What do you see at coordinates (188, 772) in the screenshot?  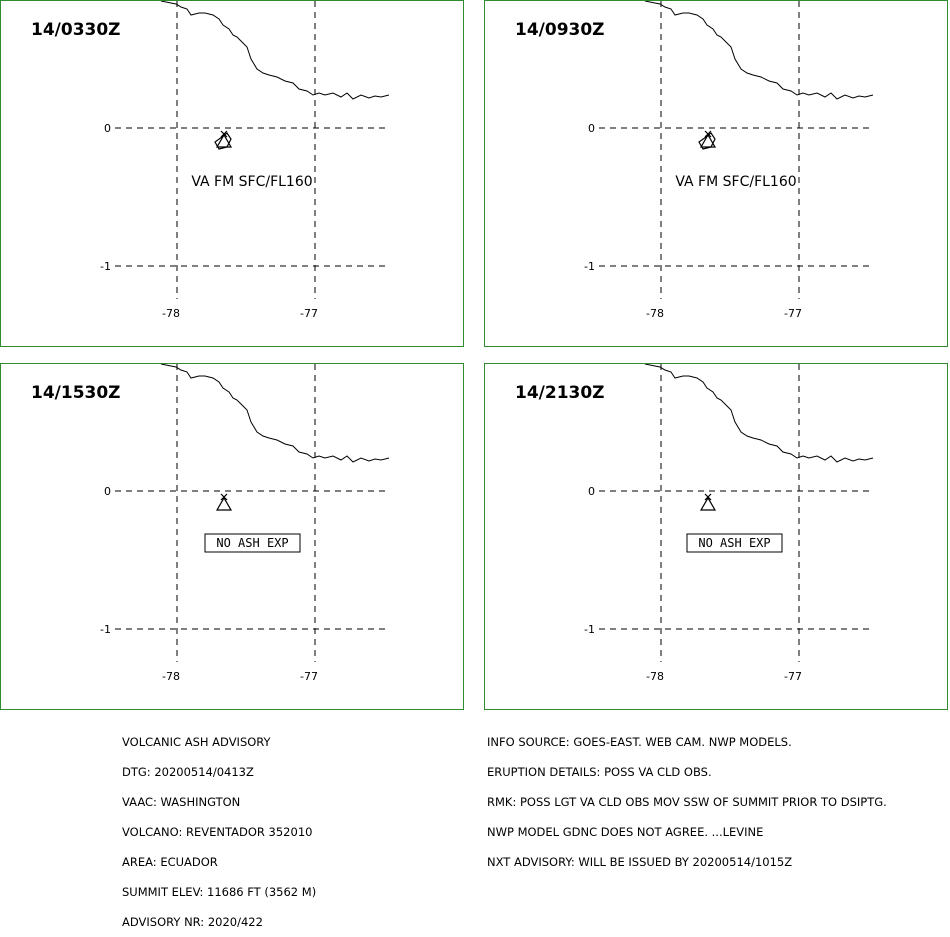 I see `advisory-line: DTG: 20200514/0413Z` at bounding box center [188, 772].